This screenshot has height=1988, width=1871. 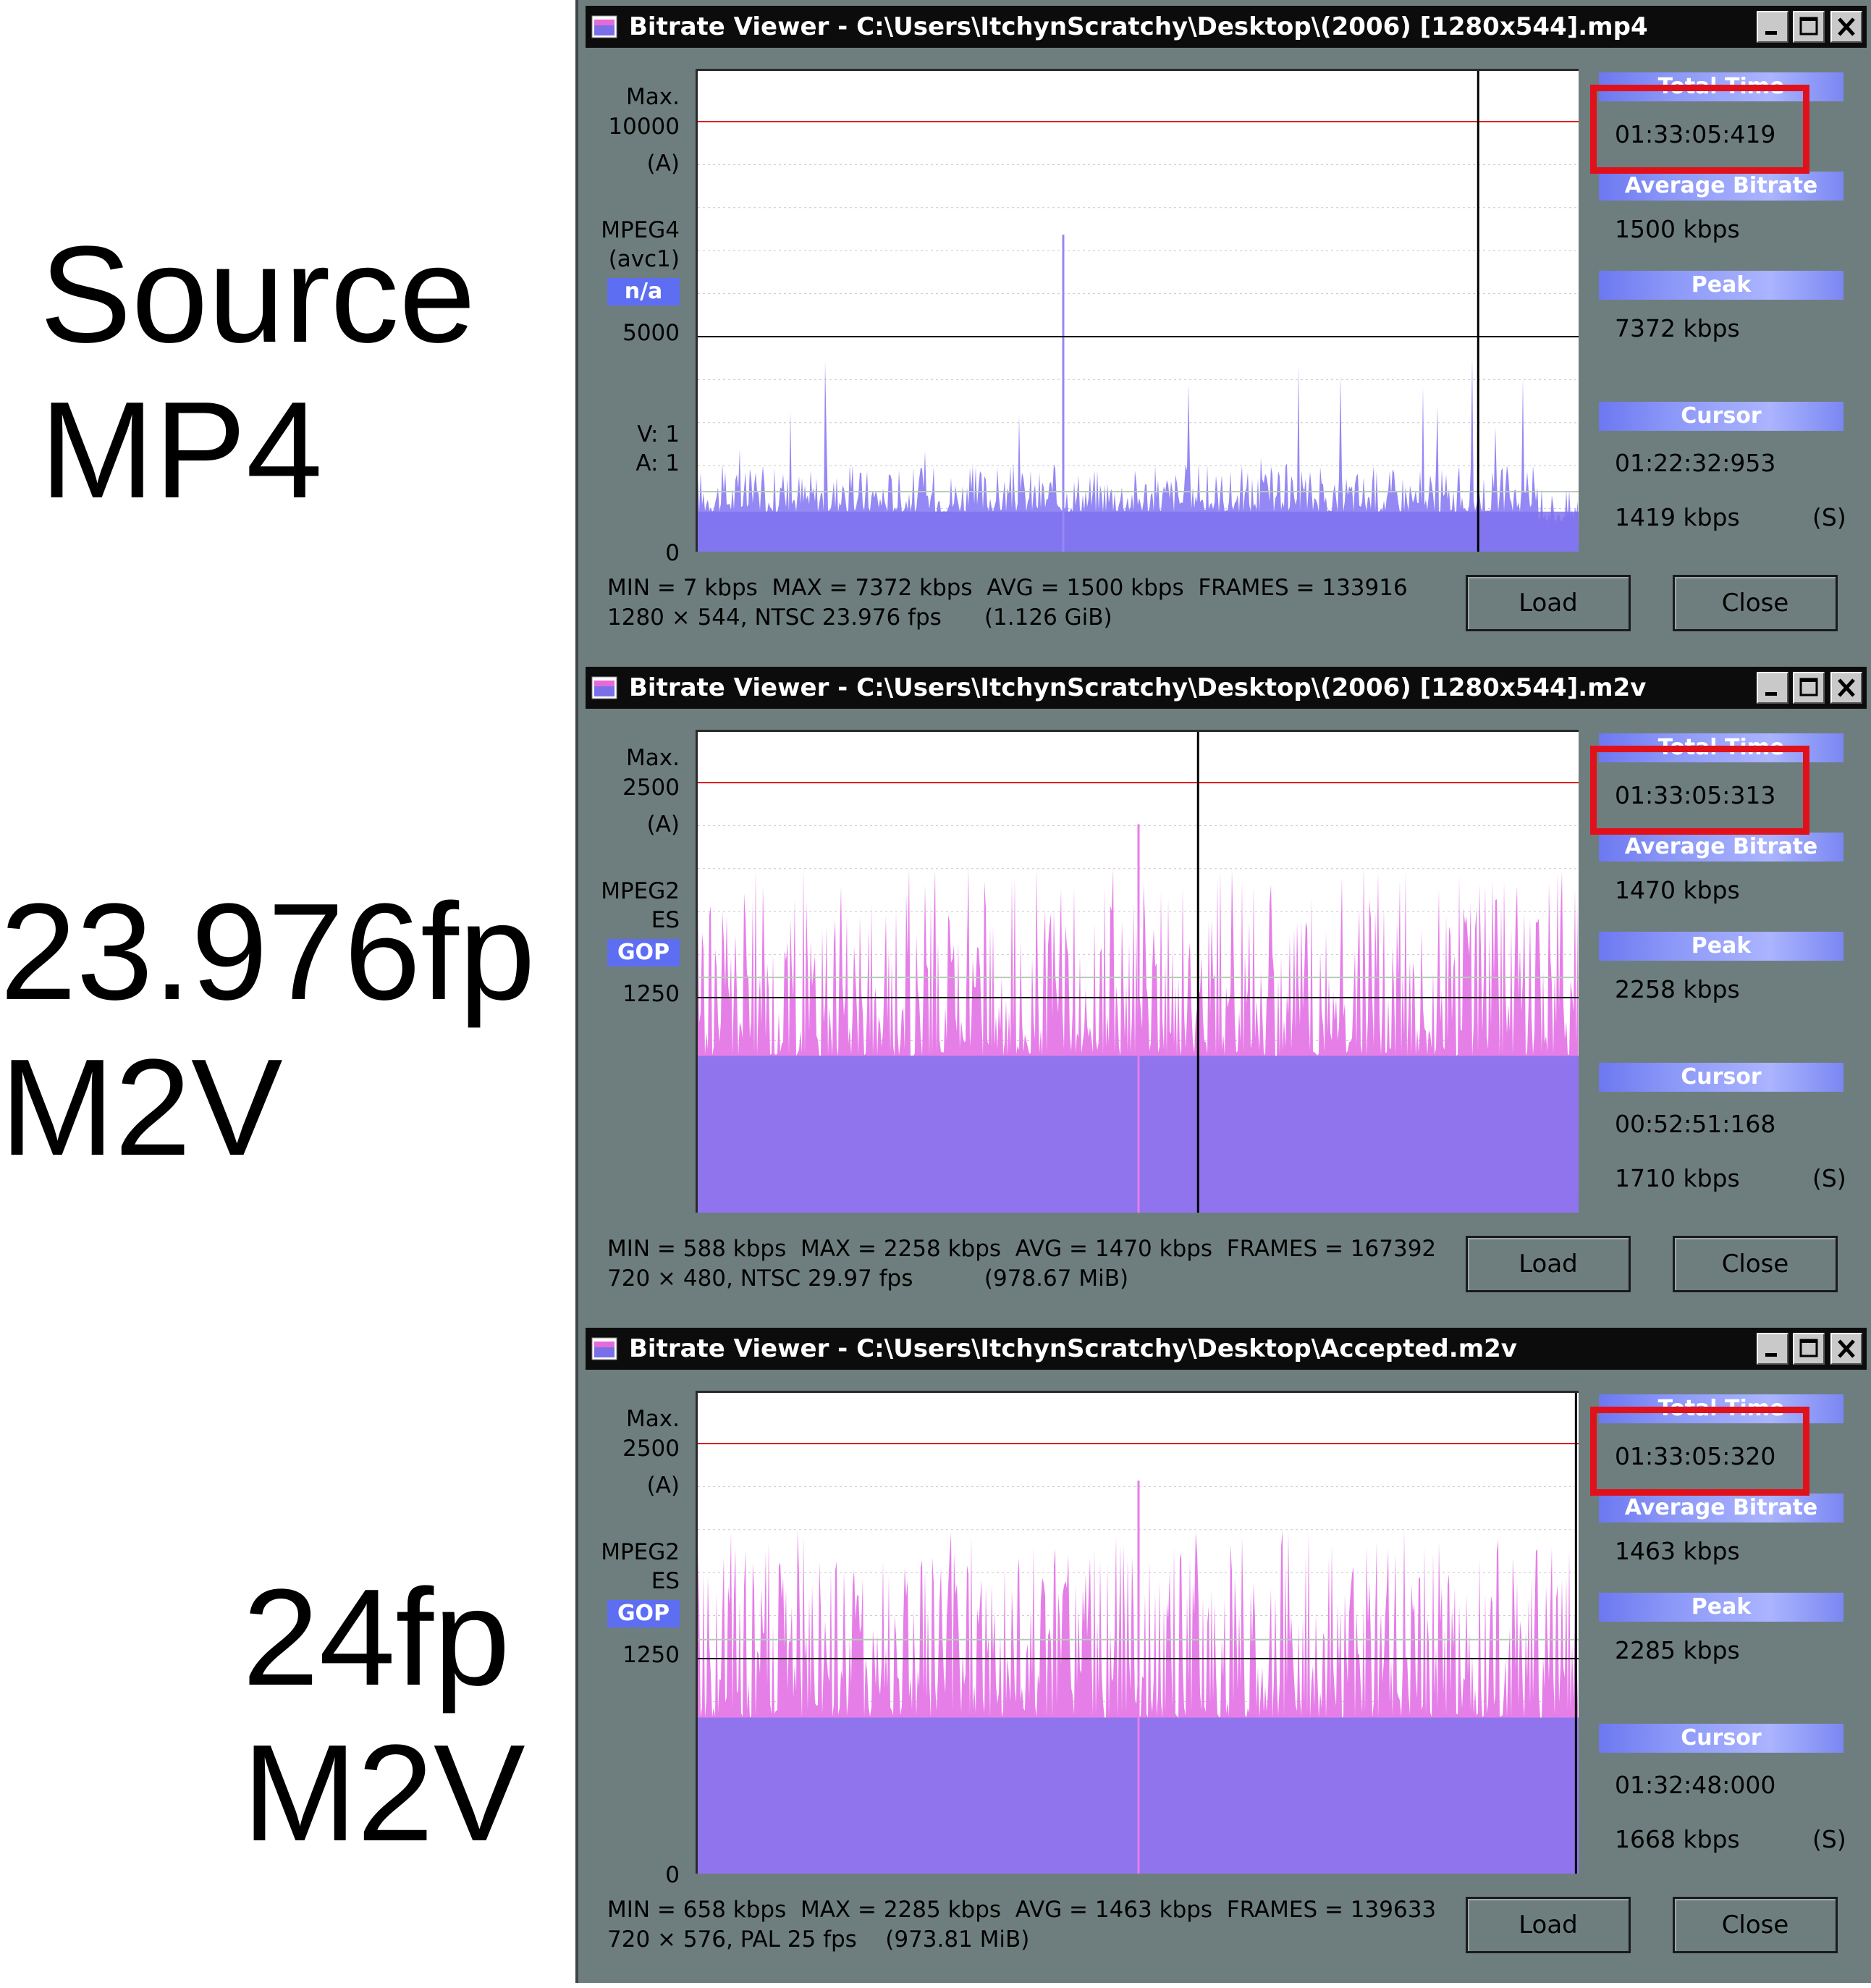 What do you see at coordinates (644, 127) in the screenshot?
I see `y-axis-max-value: 10000` at bounding box center [644, 127].